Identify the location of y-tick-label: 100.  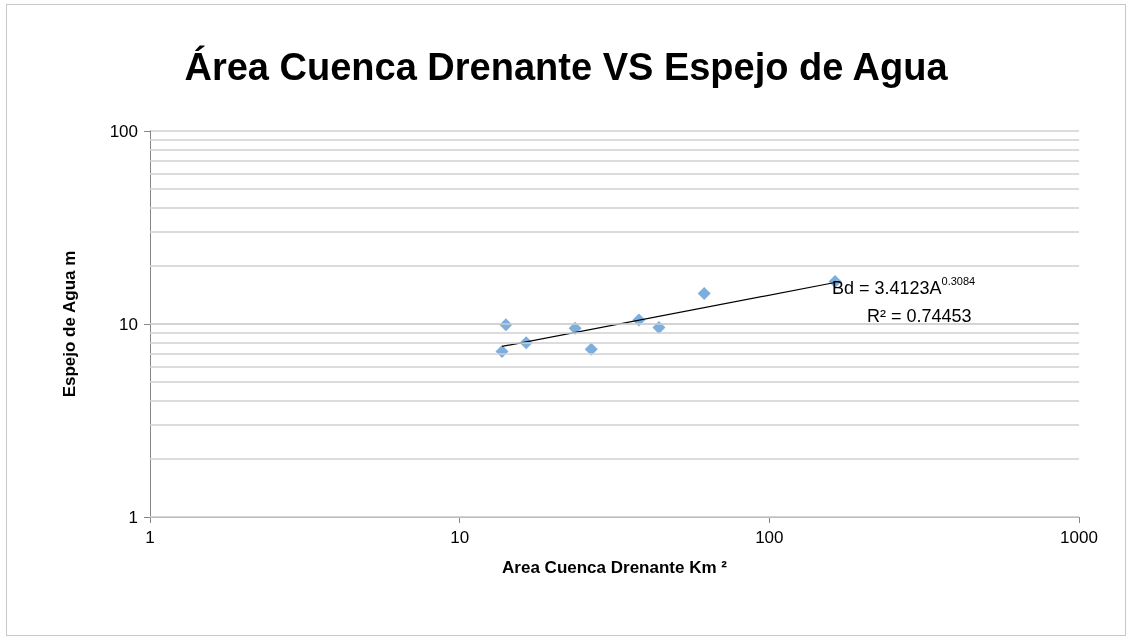
(123, 131).